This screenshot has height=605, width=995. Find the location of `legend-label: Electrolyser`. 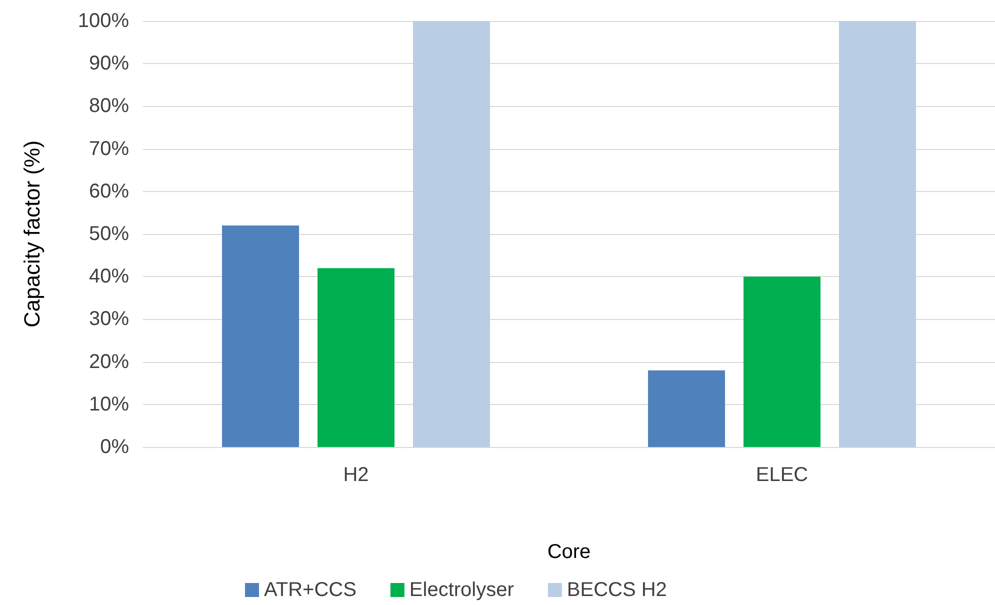

legend-label: Electrolyser is located at coordinates (461, 590).